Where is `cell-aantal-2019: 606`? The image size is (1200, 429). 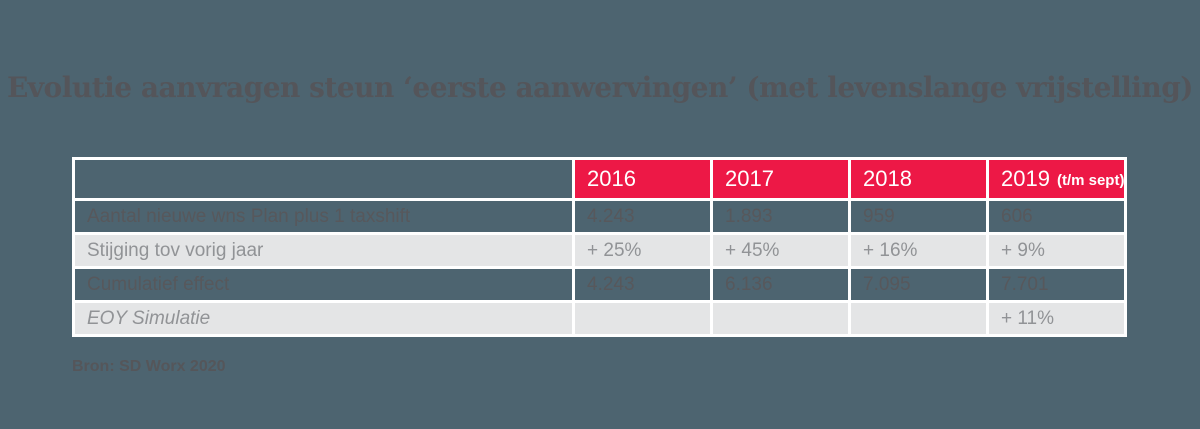
cell-aantal-2019: 606 is located at coordinates (1056, 216).